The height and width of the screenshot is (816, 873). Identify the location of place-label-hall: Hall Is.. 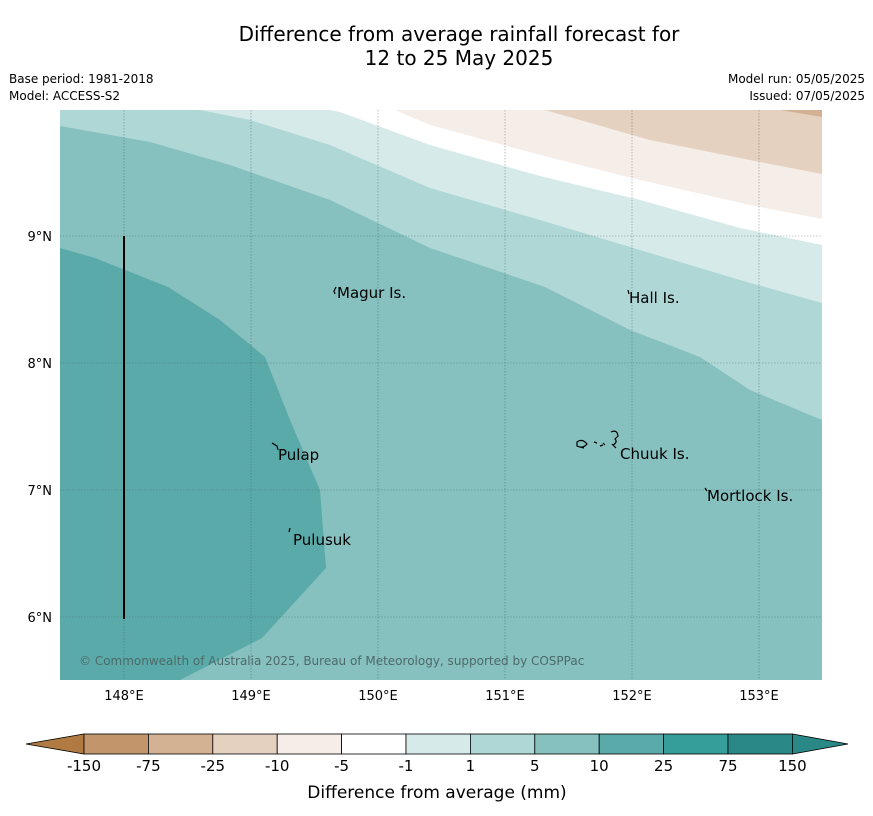
(654, 298).